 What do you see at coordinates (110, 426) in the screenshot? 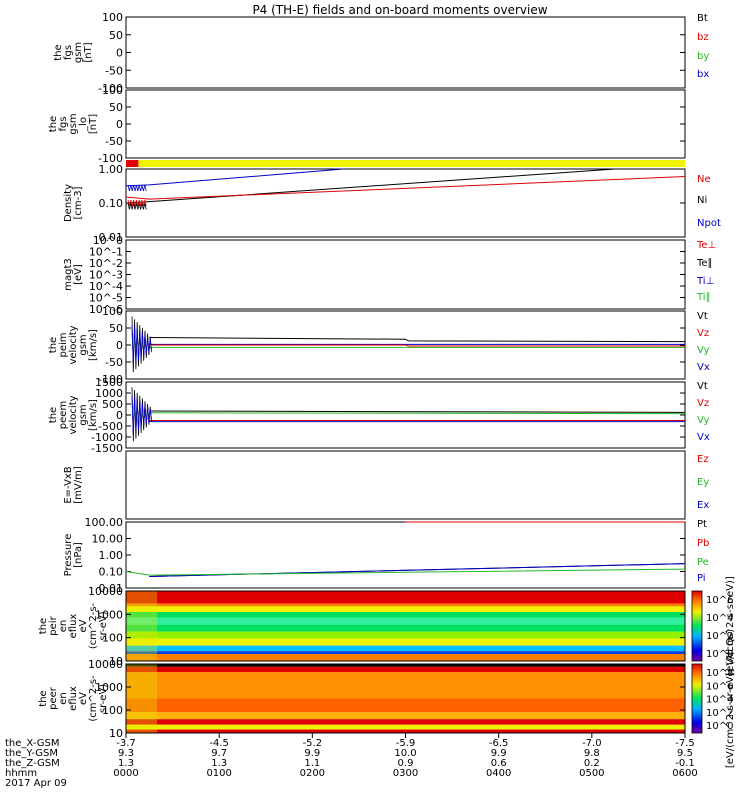
I see `y-tick-label: -500` at bounding box center [110, 426].